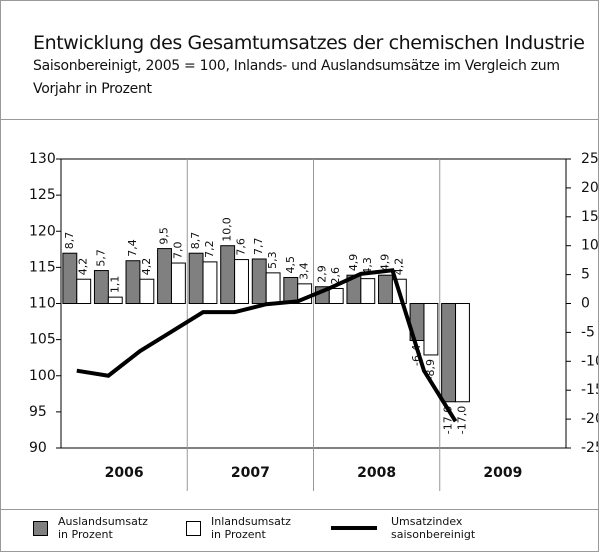  What do you see at coordinates (42, 376) in the screenshot?
I see `y-tick-label: 100` at bounding box center [42, 376].